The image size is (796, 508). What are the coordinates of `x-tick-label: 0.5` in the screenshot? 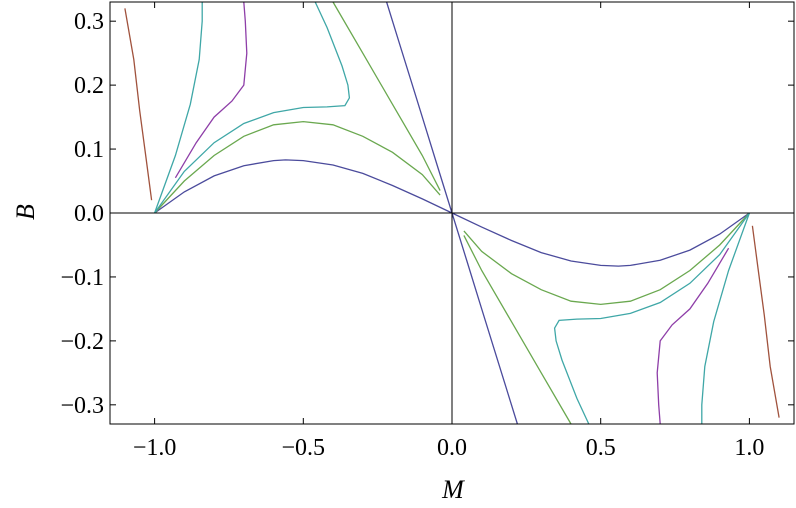 It's located at (601, 448).